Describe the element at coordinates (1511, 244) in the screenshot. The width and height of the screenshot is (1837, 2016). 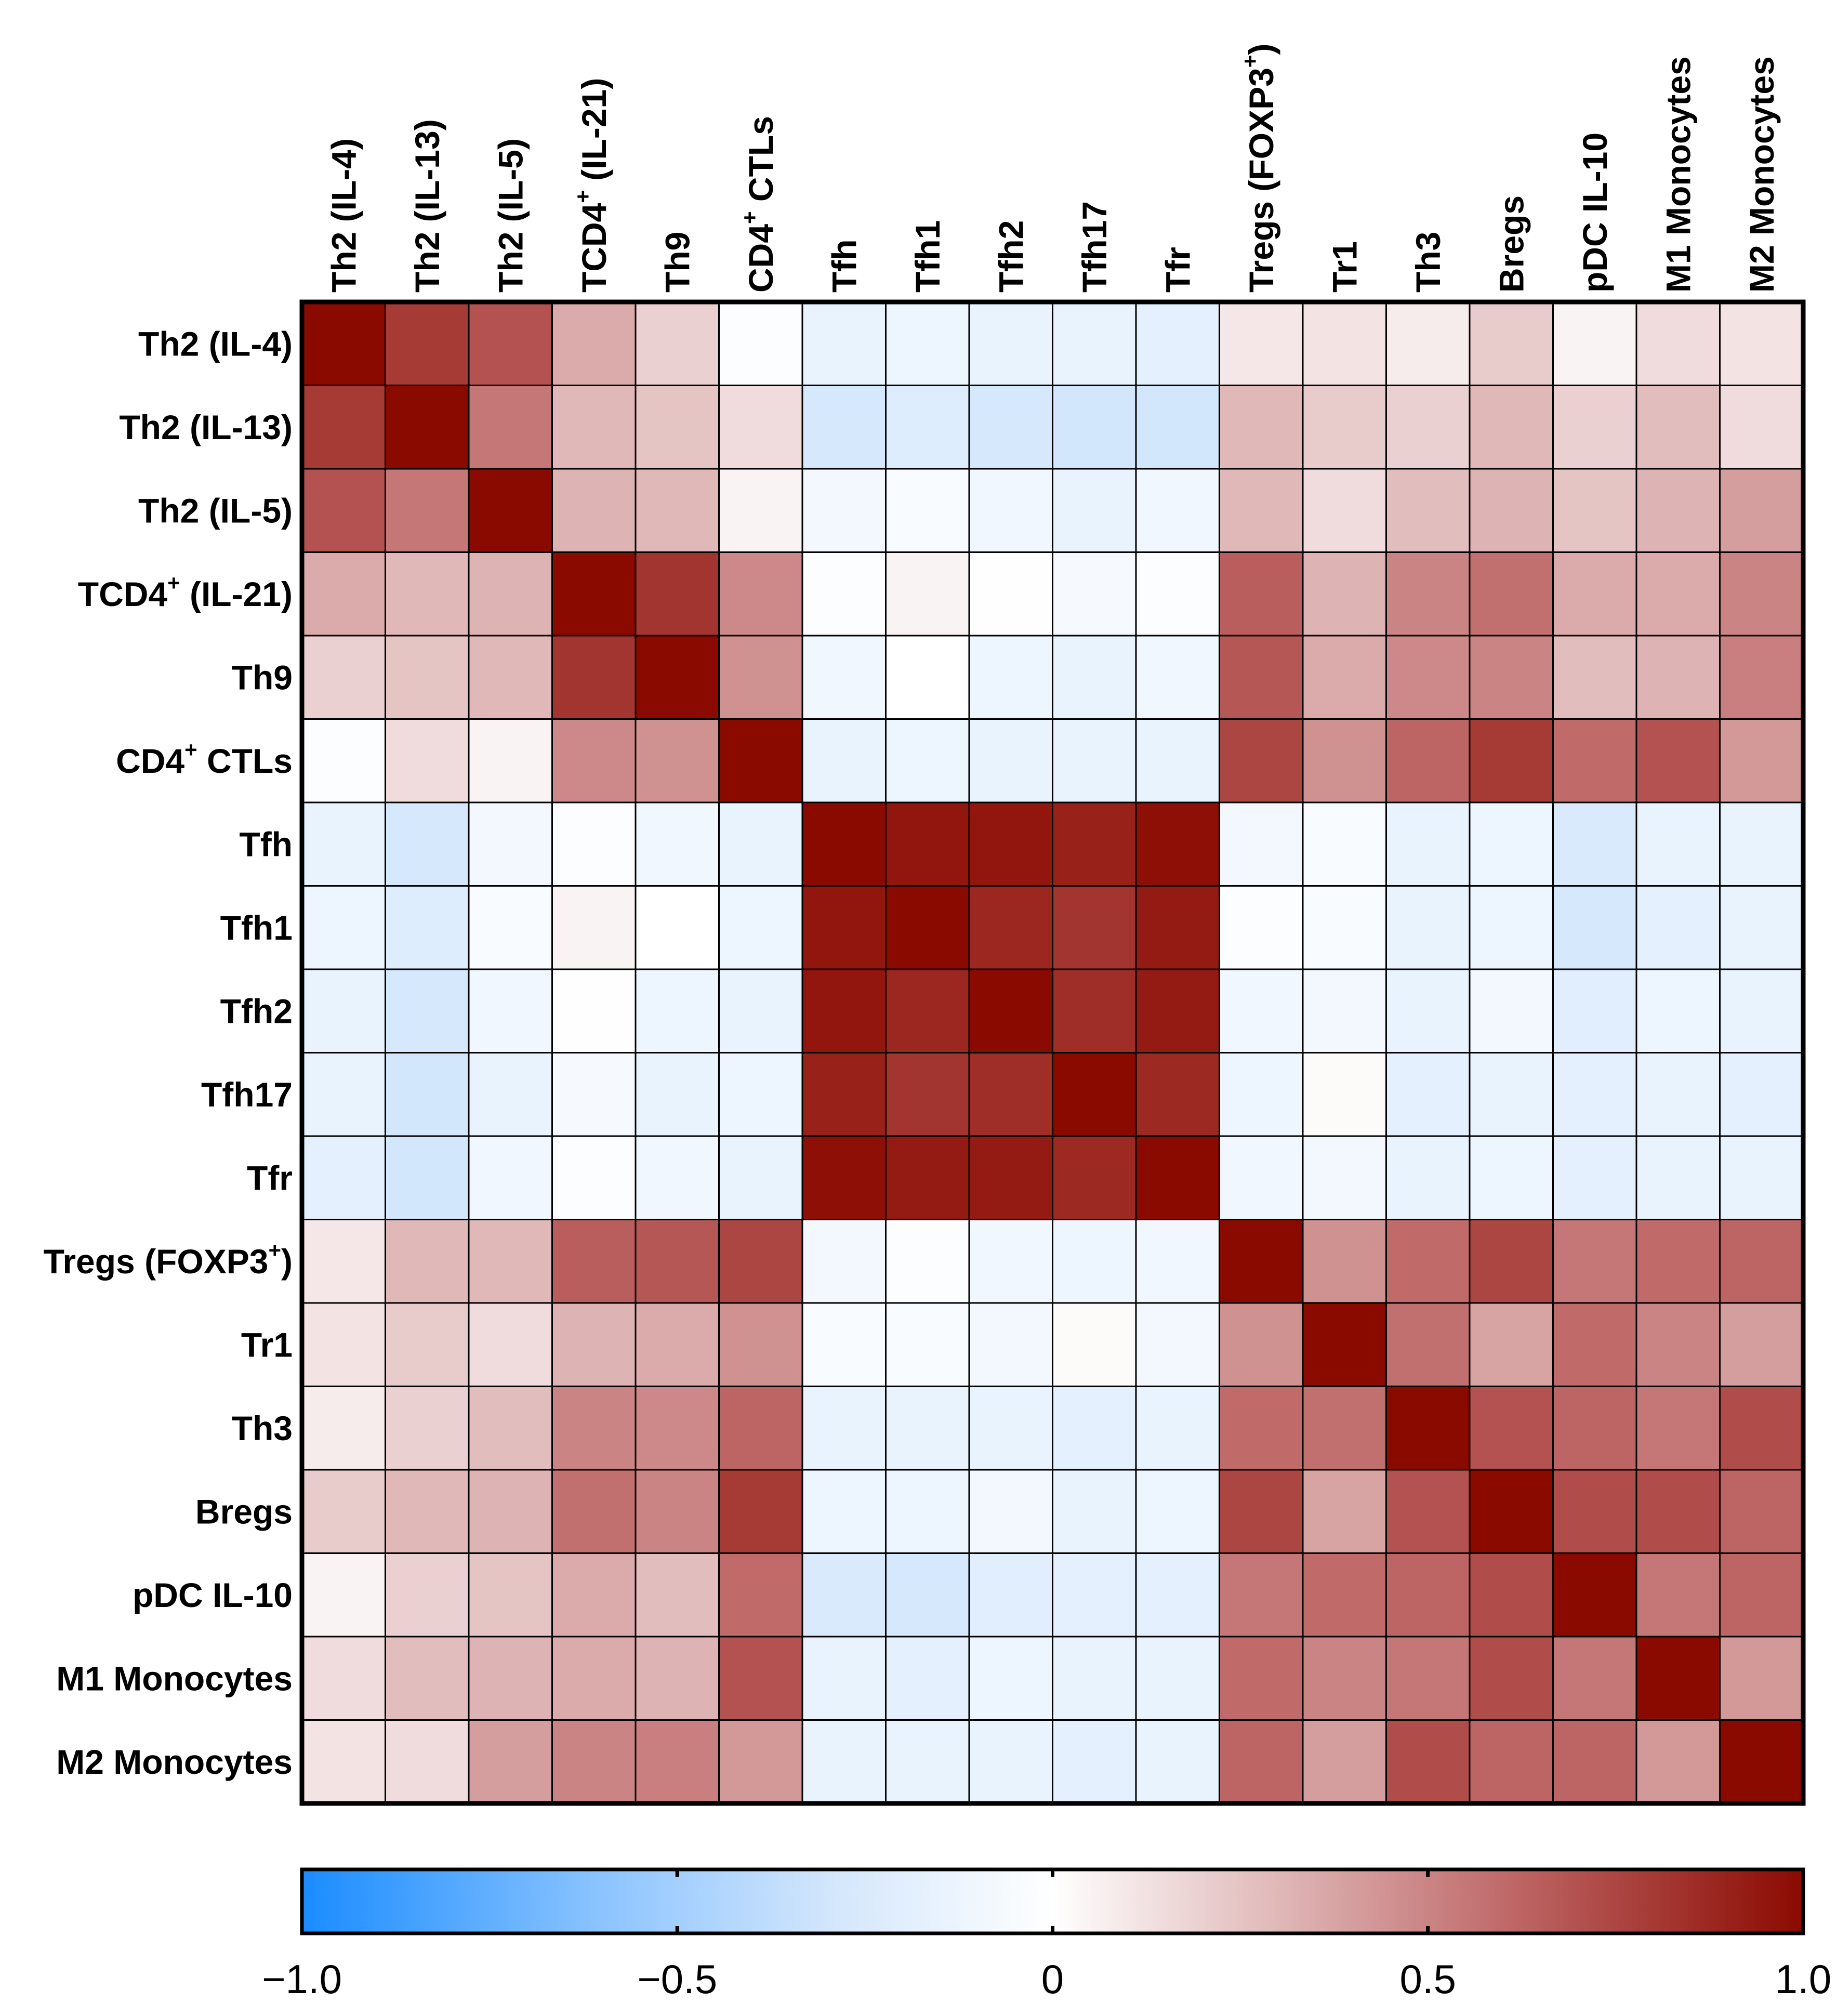
I see `column-label: Bregs` at that location.